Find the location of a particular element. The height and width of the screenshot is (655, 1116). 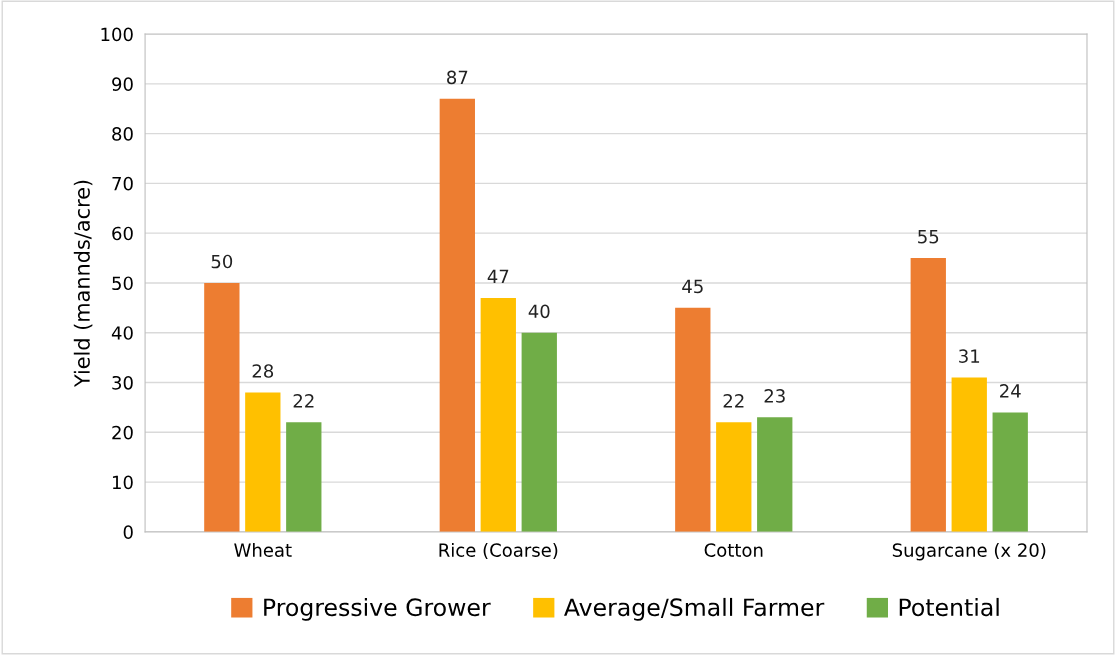

data-label: 40 is located at coordinates (539, 311).